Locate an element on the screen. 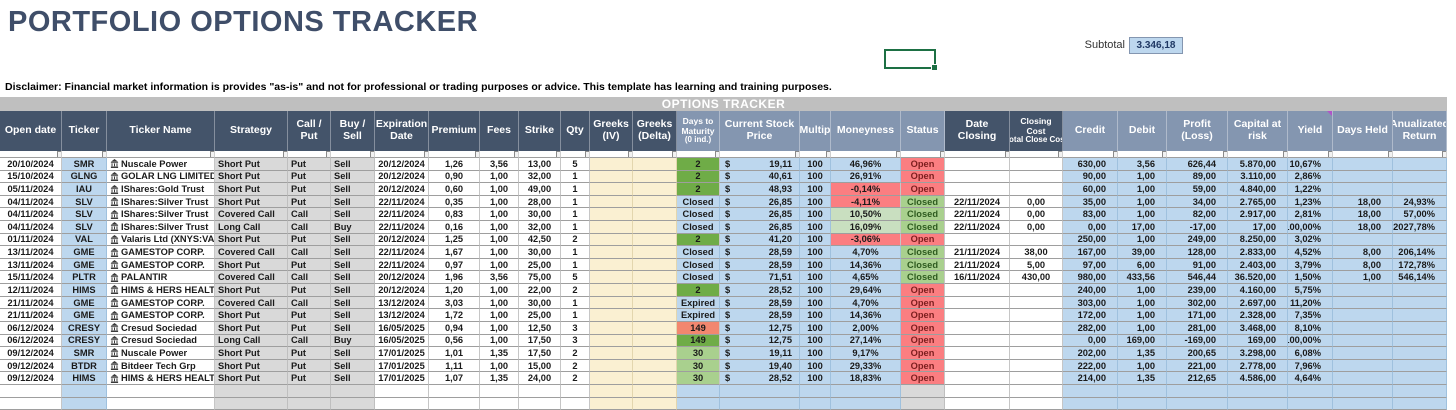 The width and height of the screenshot is (1456, 410). cell-price: $26,85 is located at coordinates (760, 215).